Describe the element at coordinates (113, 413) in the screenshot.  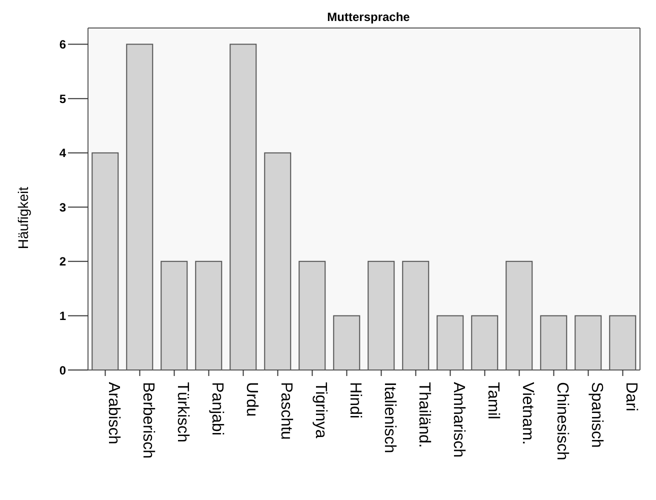
I see `x-tick-label: Arabisch` at that location.